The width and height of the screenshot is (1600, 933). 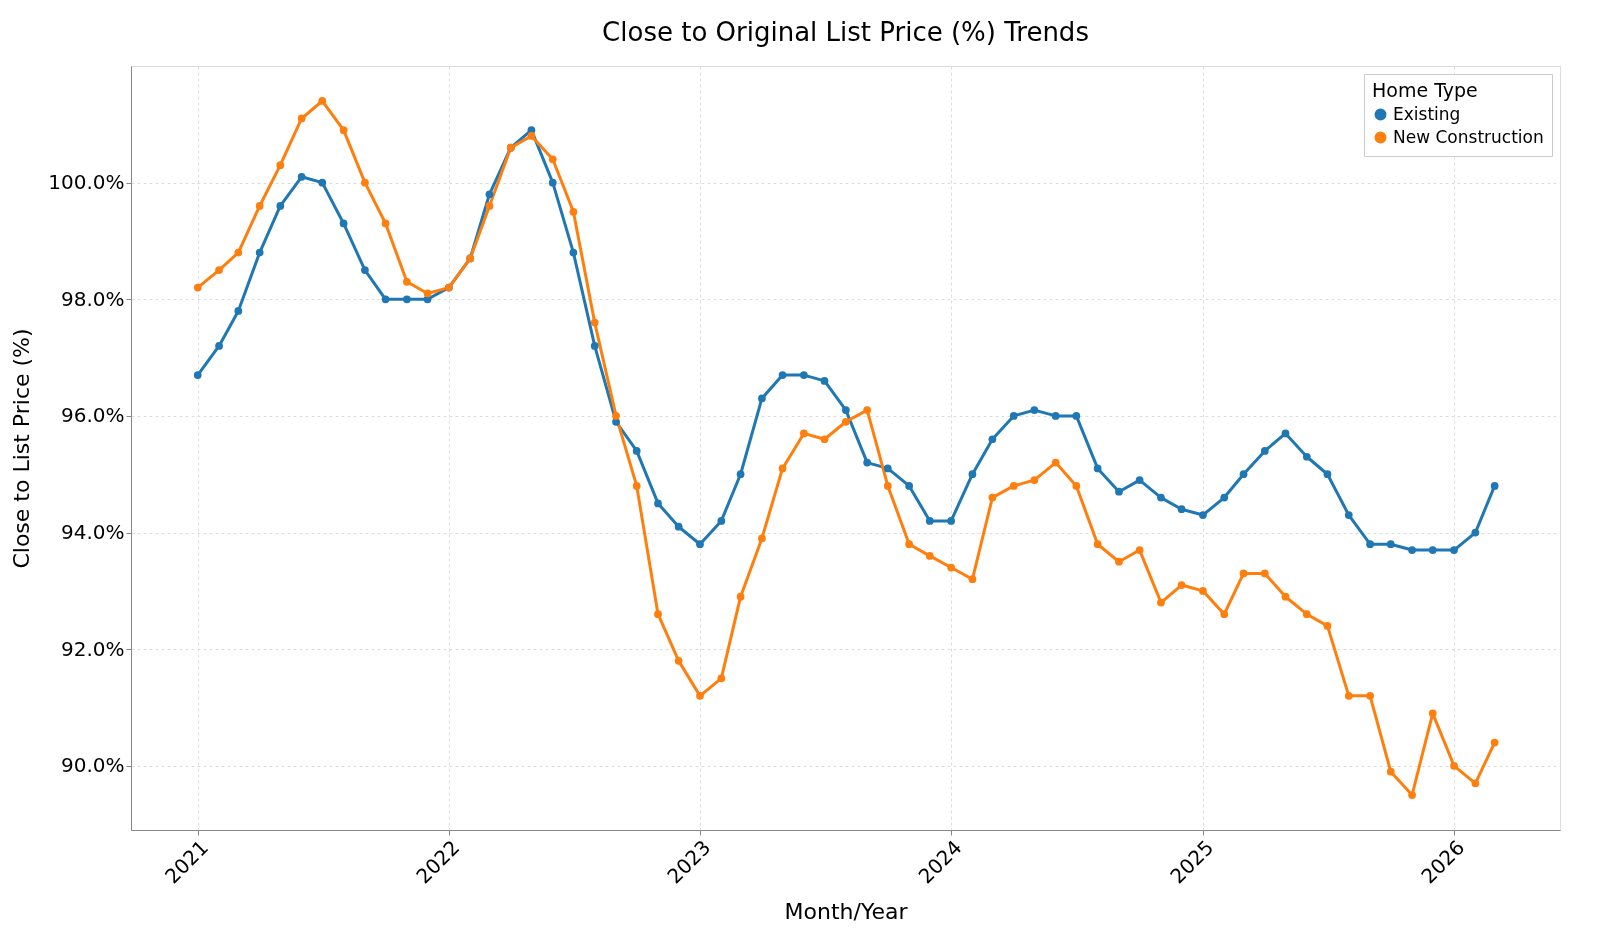 I want to click on y-tick-label: 96.0%, so click(x=92, y=415).